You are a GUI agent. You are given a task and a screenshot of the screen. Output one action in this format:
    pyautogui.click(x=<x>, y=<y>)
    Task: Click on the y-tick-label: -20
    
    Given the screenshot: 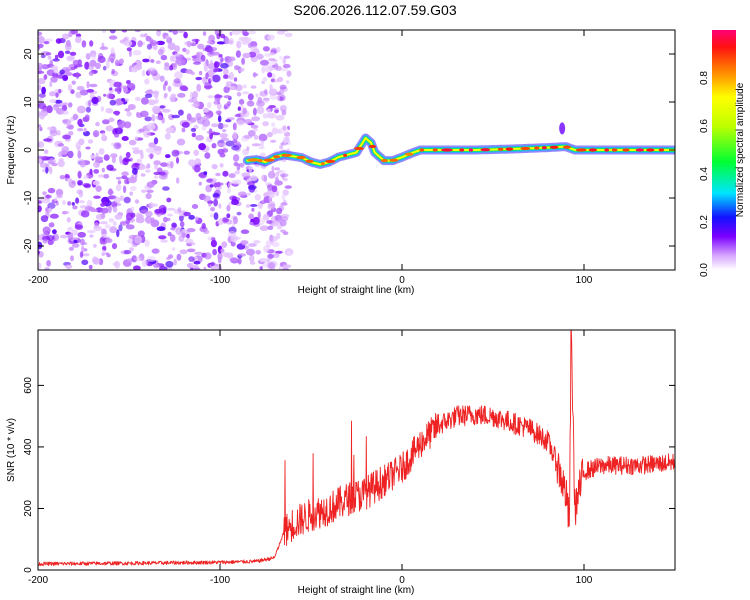 What is the action you would take?
    pyautogui.click(x=28, y=245)
    